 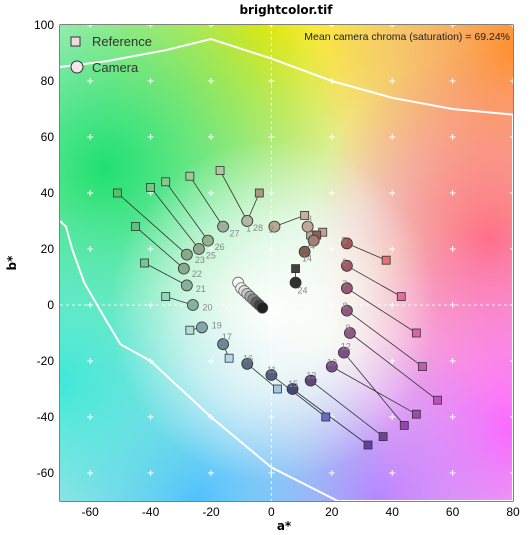 What do you see at coordinates (453, 512) in the screenshot?
I see `x-tick-label: 60` at bounding box center [453, 512].